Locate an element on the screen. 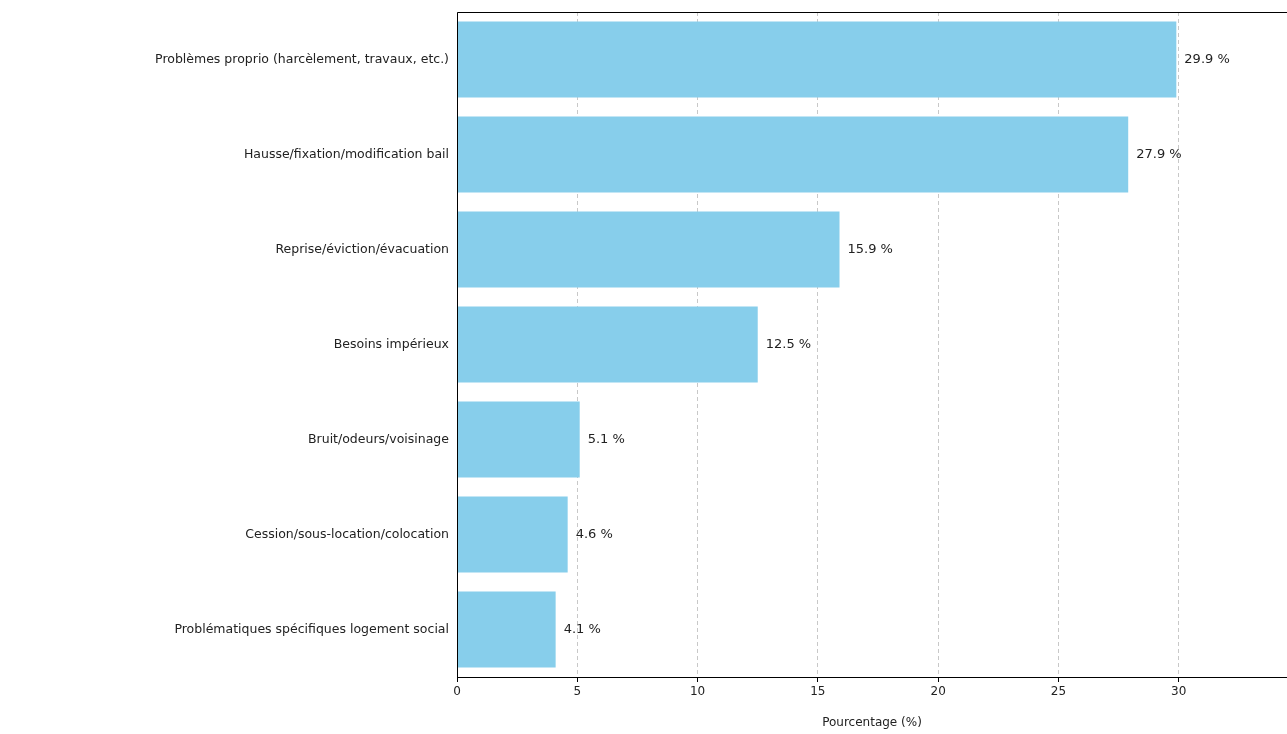 This screenshot has height=734, width=1287. data-label: 27.9 % is located at coordinates (1159, 153).